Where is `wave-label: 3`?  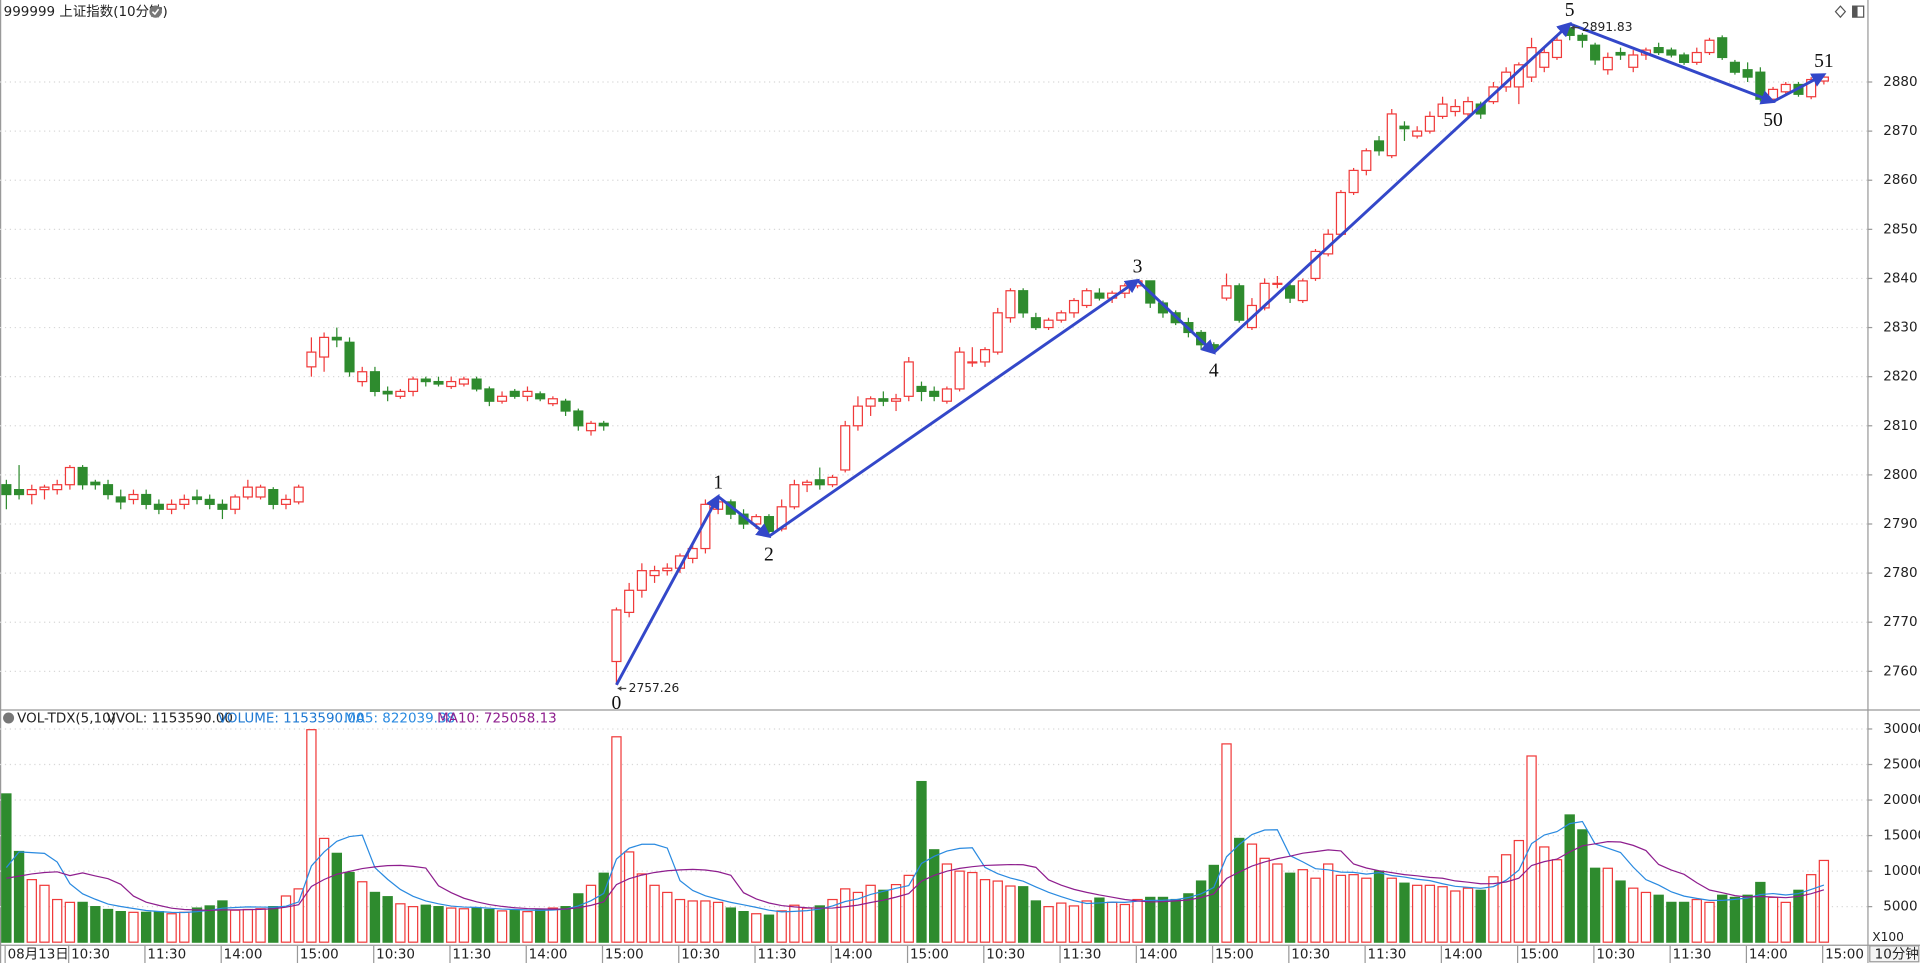 wave-label: 3 is located at coordinates (1138, 267).